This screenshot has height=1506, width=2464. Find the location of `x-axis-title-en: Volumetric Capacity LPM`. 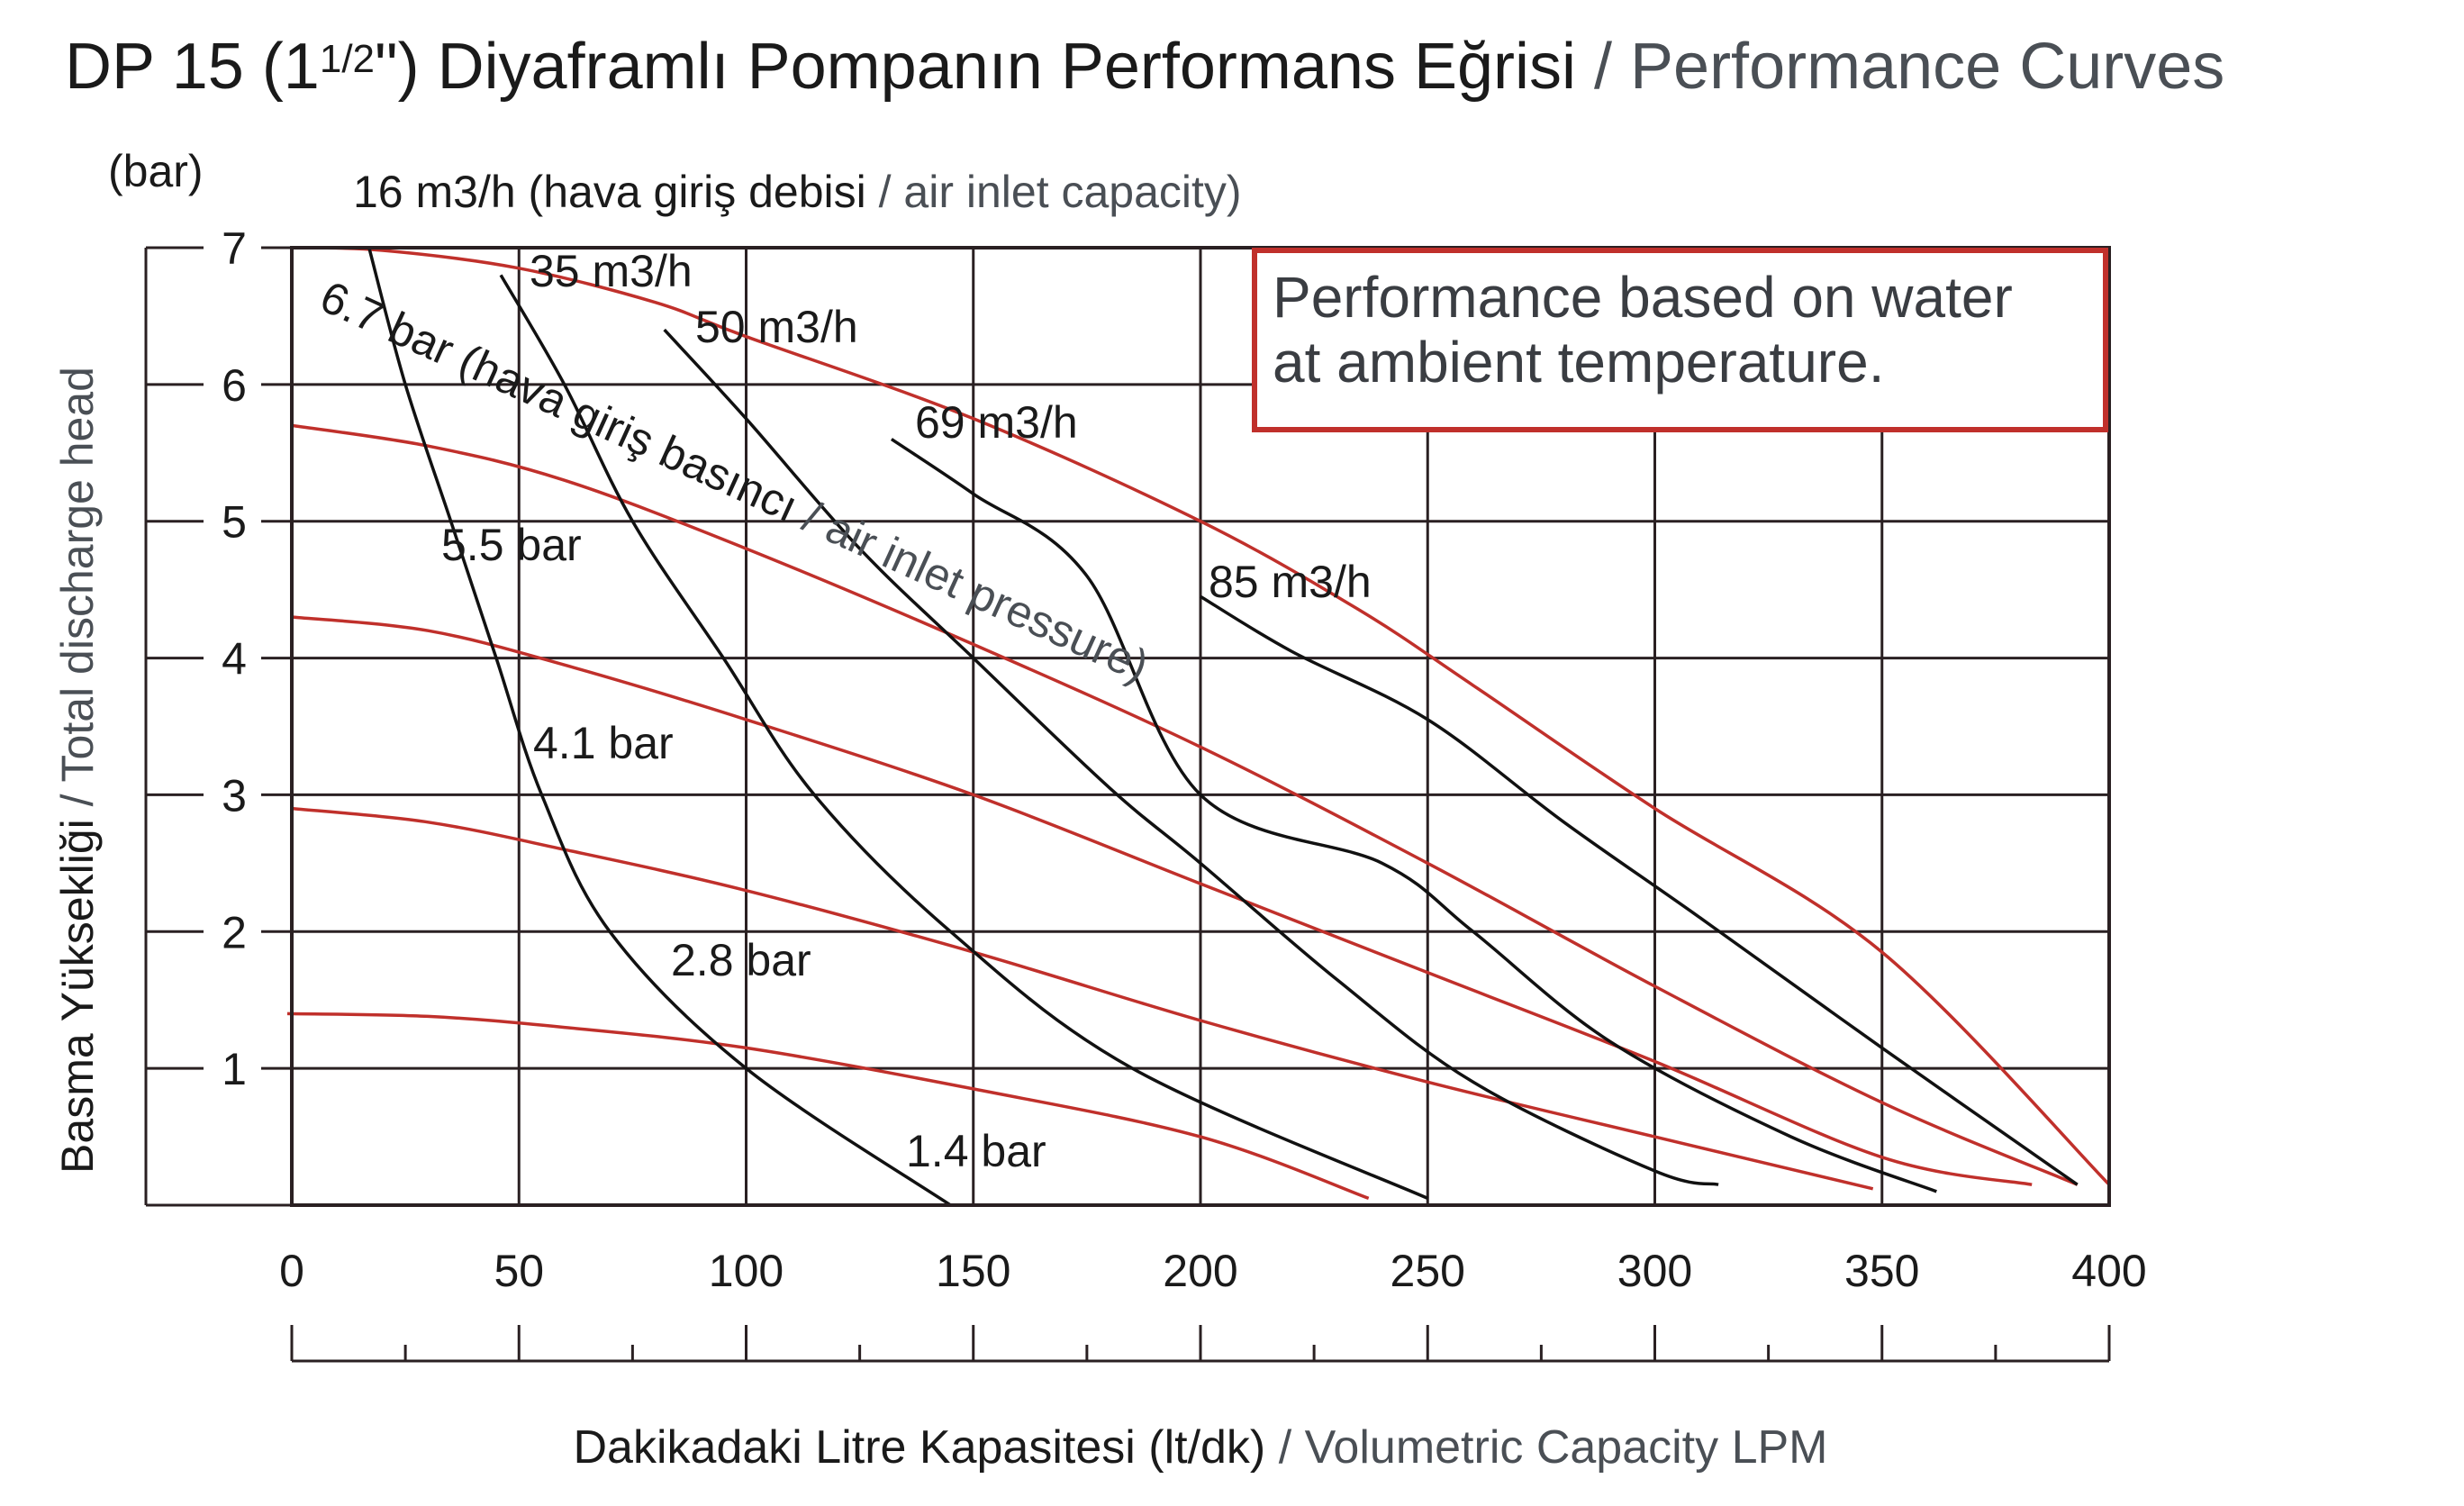

x-axis-title-en: Volumetric Capacity LPM is located at coordinates (1566, 1447).